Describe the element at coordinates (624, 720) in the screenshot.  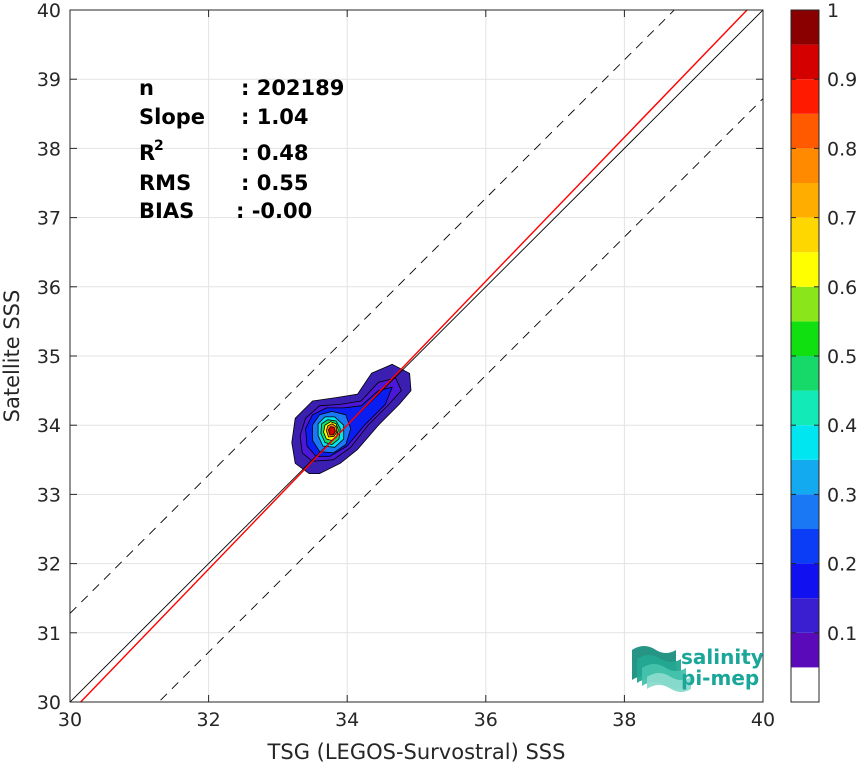
I see `x-tick-label: 38` at that location.